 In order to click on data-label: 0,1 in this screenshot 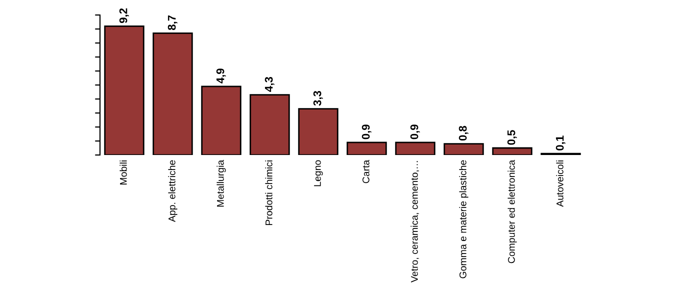, I will do `click(561, 143)`.